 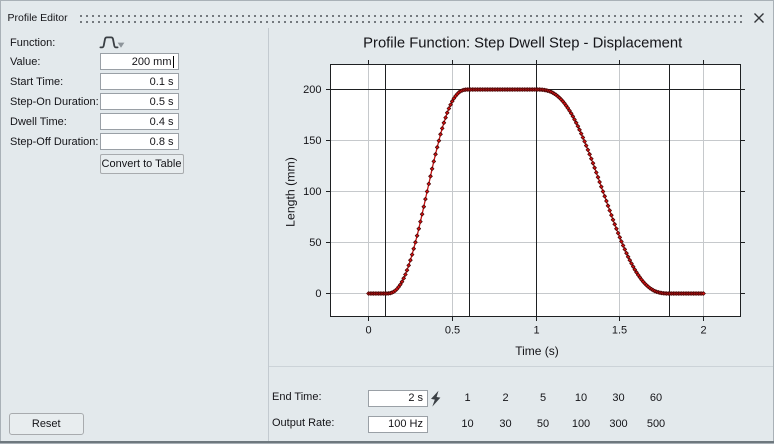 What do you see at coordinates (536, 331) in the screenshot?
I see `svg-text: 1` at bounding box center [536, 331].